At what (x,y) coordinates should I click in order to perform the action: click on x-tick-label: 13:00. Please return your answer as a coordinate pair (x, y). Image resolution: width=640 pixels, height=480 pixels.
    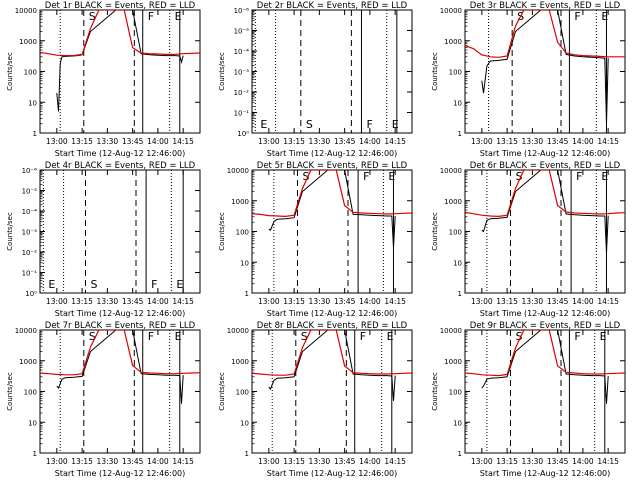
    Looking at the image, I should click on (269, 461).